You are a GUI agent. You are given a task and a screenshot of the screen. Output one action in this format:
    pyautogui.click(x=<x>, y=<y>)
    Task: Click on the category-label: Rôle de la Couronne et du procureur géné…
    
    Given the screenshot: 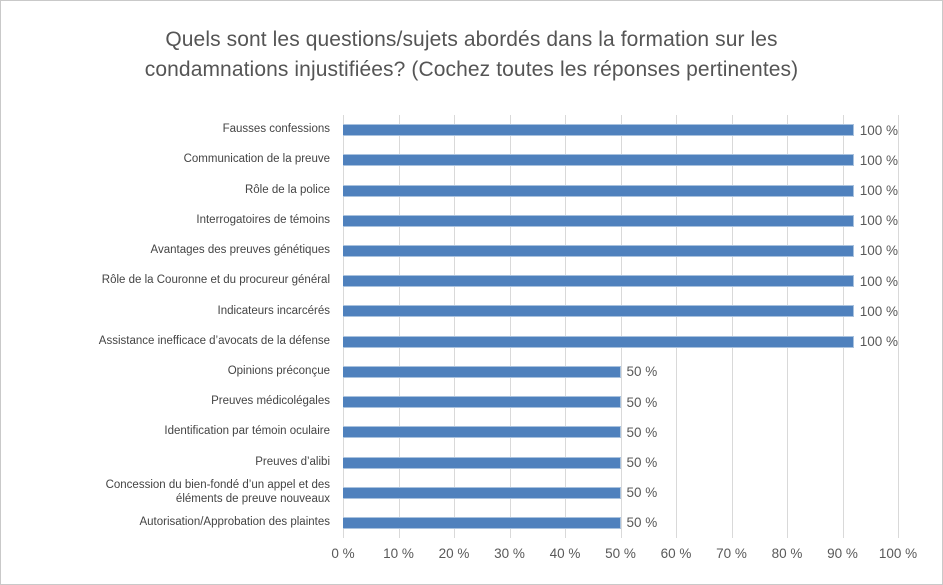 What is the action you would take?
    pyautogui.click(x=215, y=280)
    